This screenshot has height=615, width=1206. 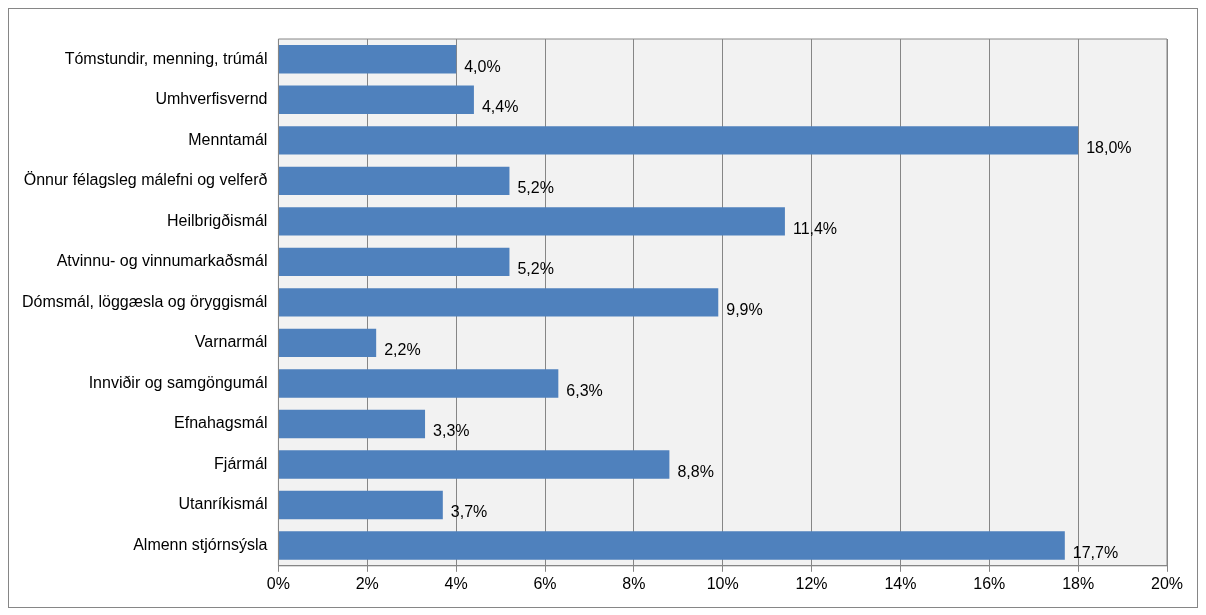 What do you see at coordinates (166, 58) in the screenshot?
I see `y-tick-label: Tómstundir, menning, trúmál` at bounding box center [166, 58].